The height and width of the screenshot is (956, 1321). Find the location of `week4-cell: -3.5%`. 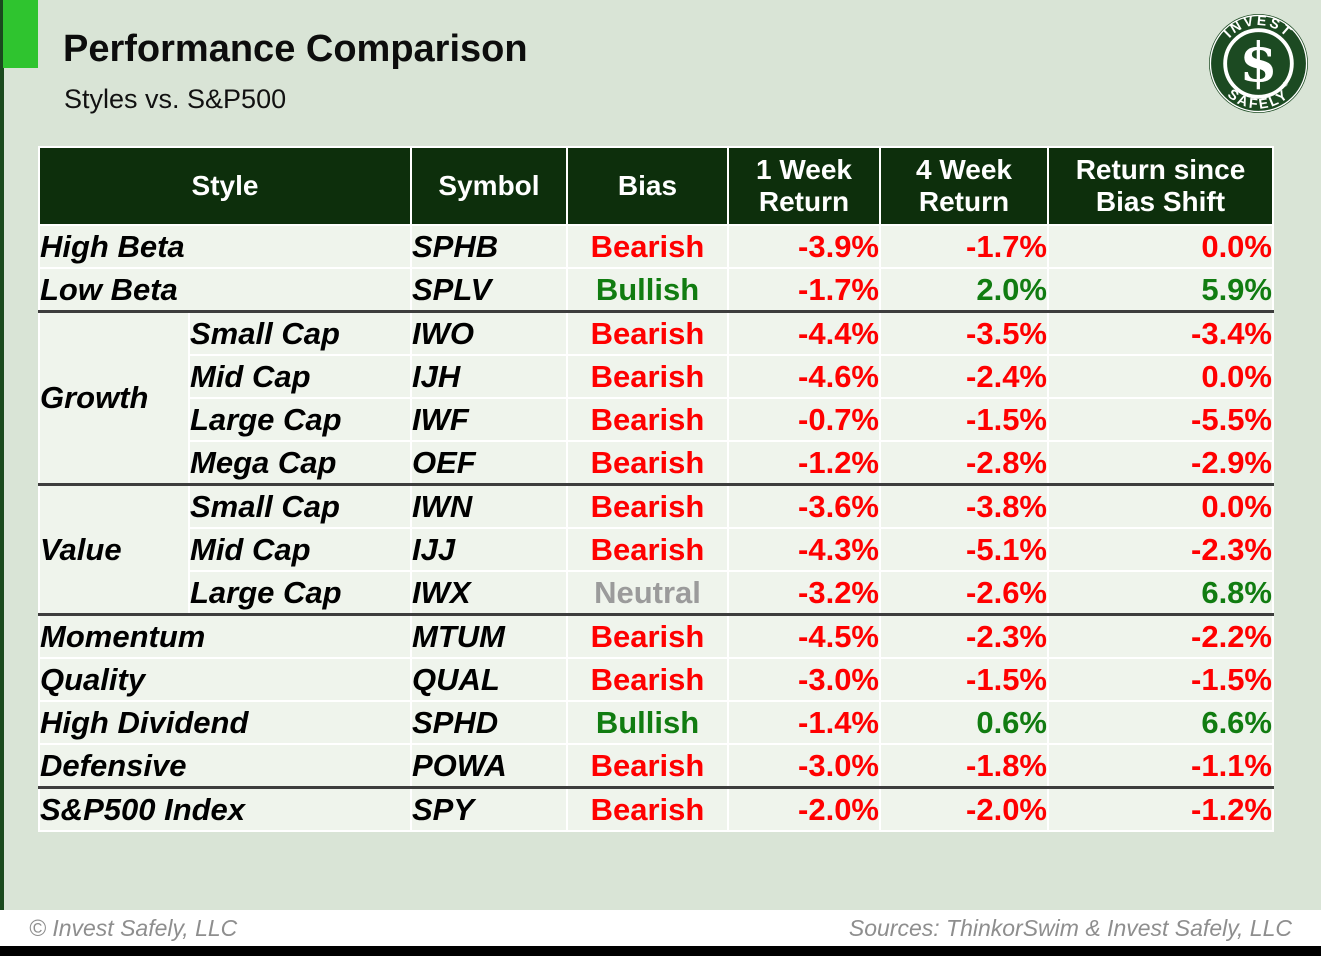

week4-cell: -3.5% is located at coordinates (964, 333).